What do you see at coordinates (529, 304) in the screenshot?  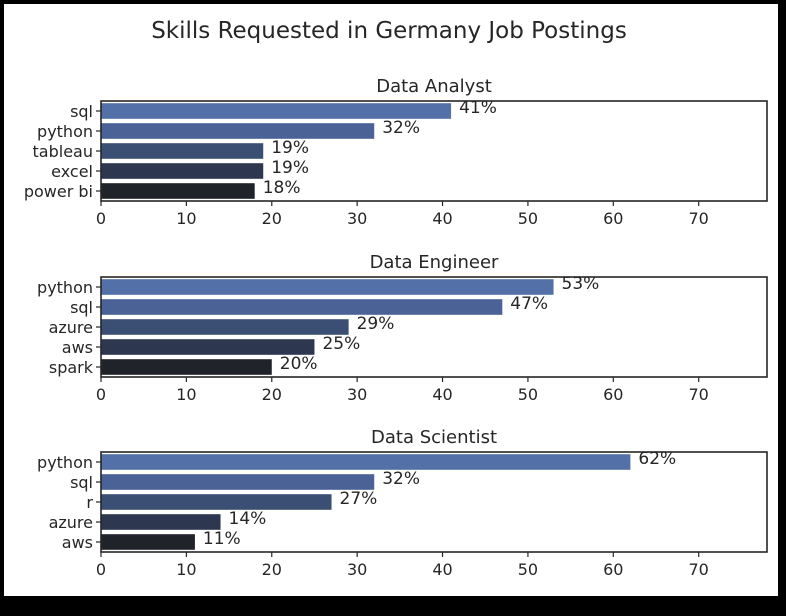 I see `data-label-1-1: 47%` at bounding box center [529, 304].